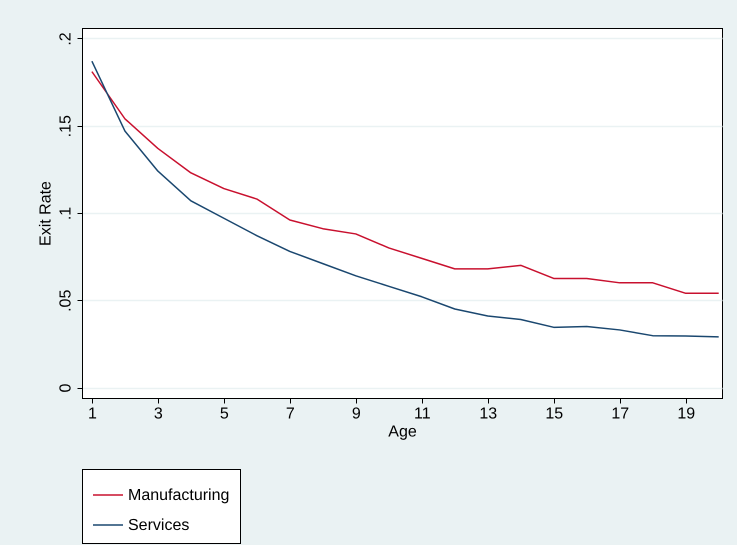 The width and height of the screenshot is (737, 545). What do you see at coordinates (422, 414) in the screenshot?
I see `x-tick-label: 11` at bounding box center [422, 414].